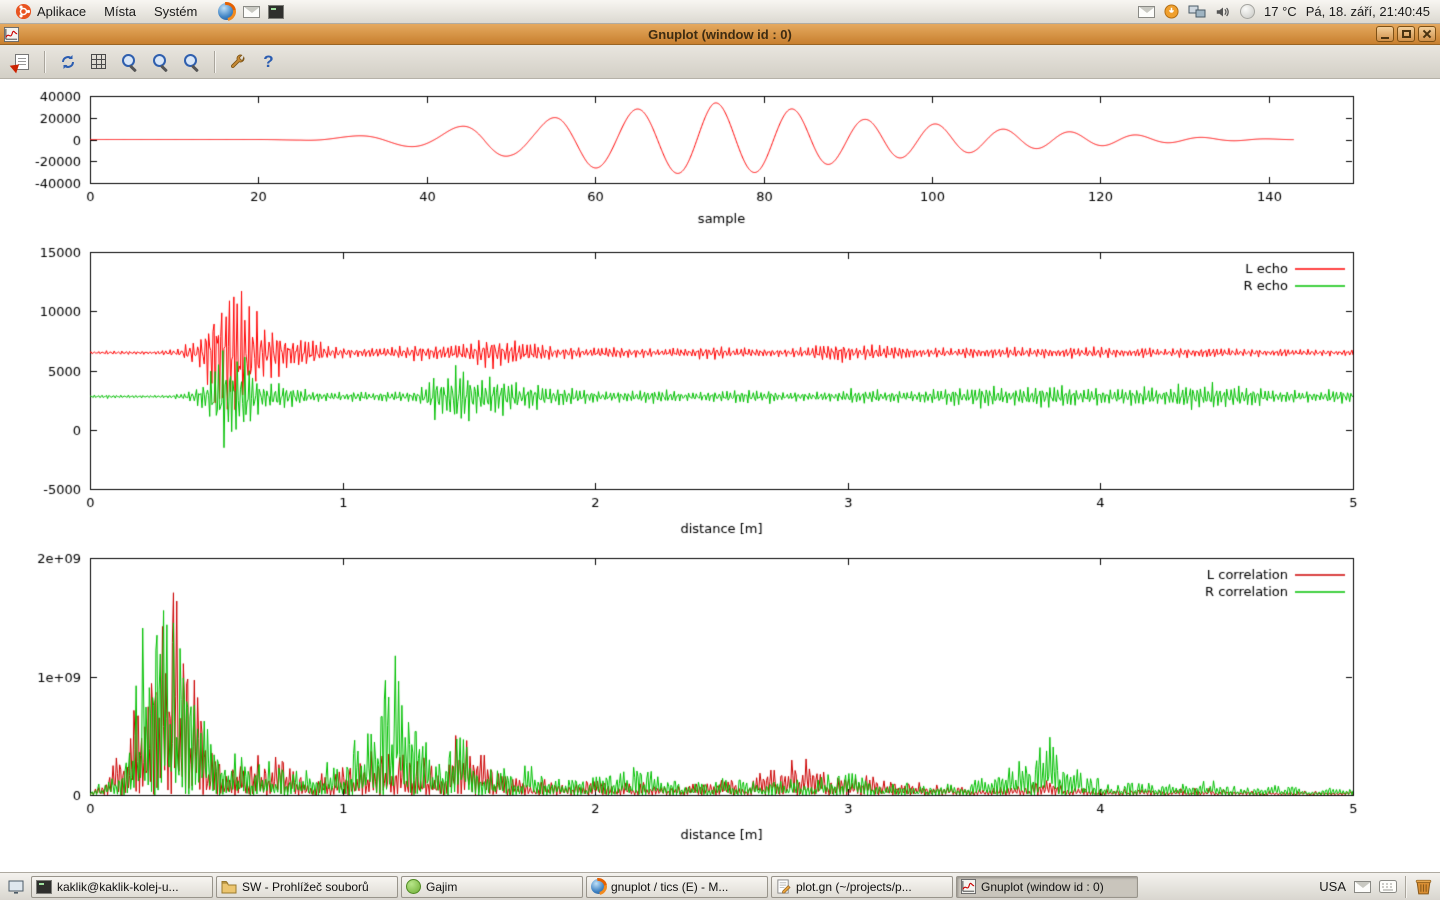  I want to click on system-menu-label: Systém, so click(175, 11).